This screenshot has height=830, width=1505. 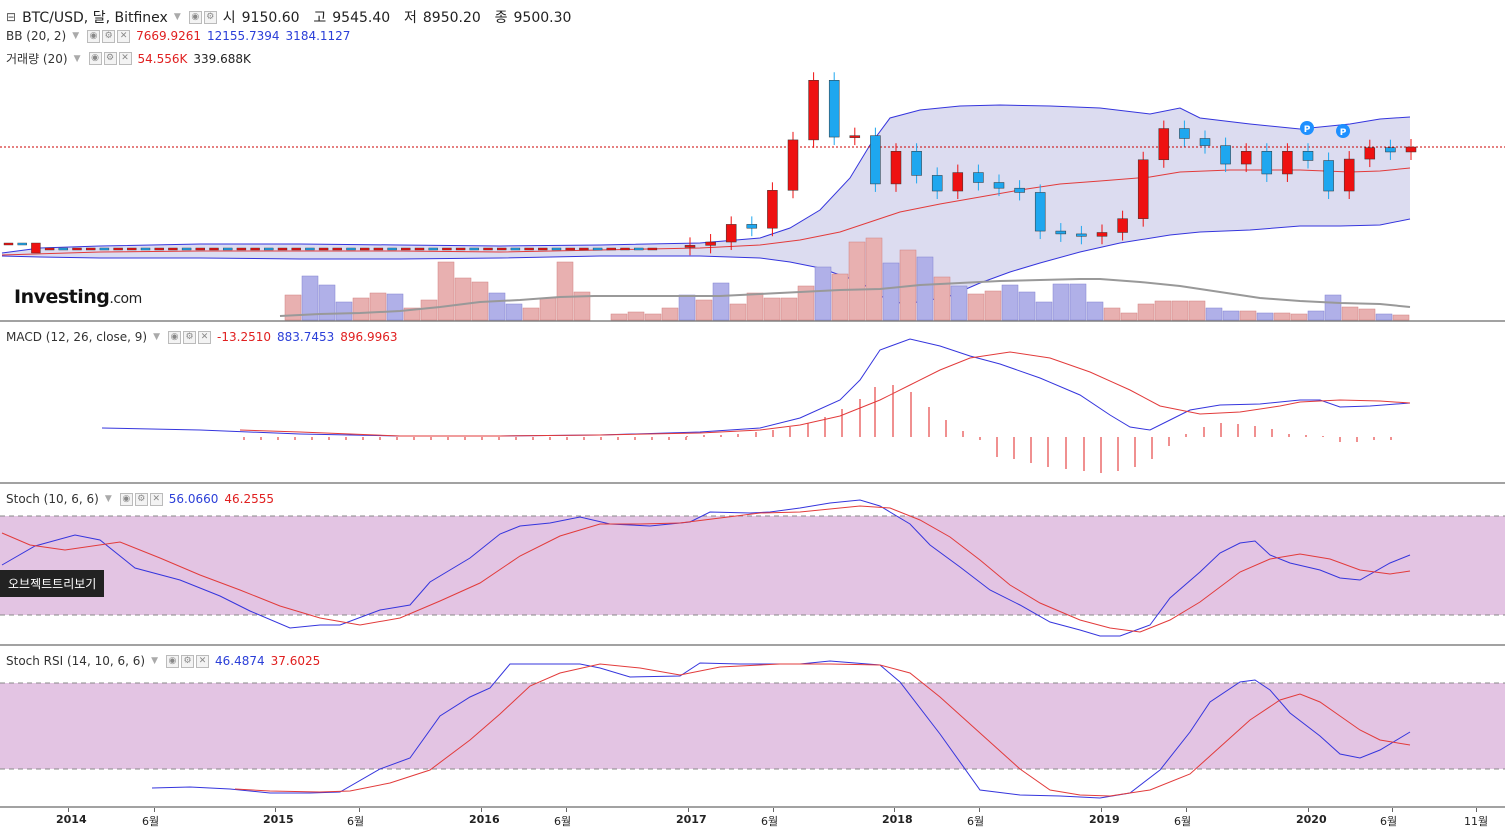 What do you see at coordinates (77, 337) in the screenshot?
I see `macd-name: MACD (12, 26, close, 9)` at bounding box center [77, 337].